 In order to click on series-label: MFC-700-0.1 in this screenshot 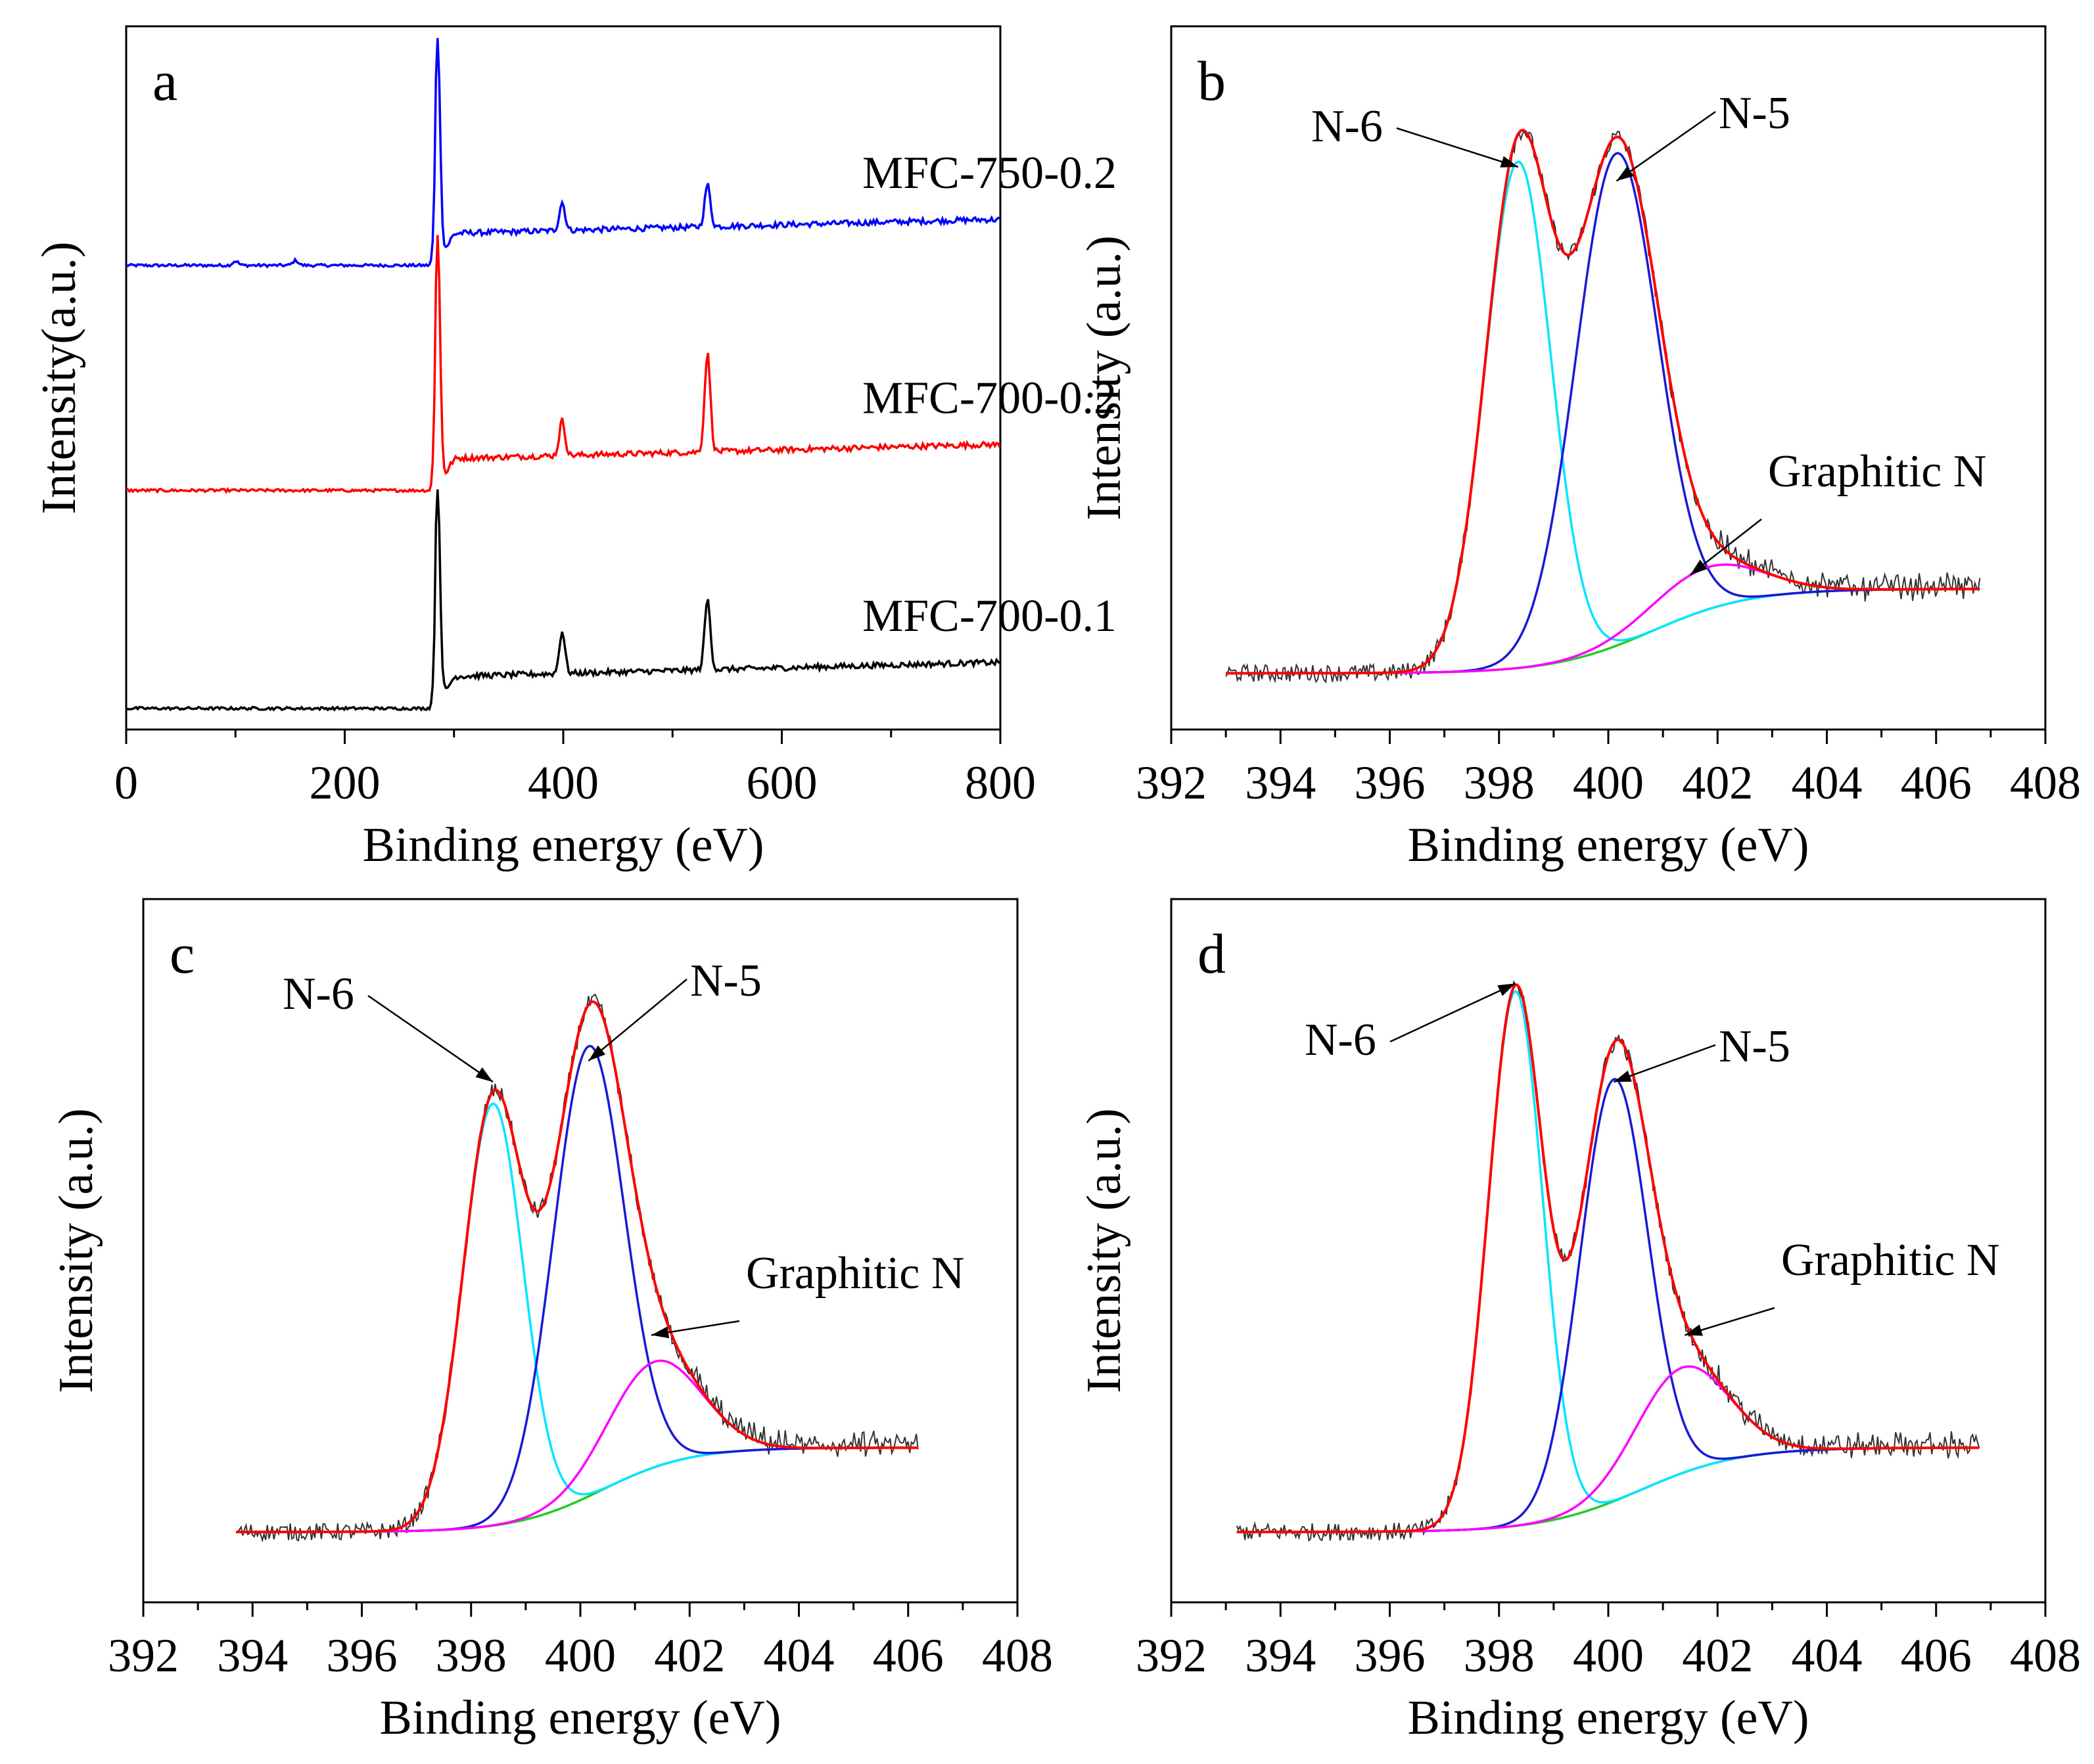, I will do `click(989, 616)`.